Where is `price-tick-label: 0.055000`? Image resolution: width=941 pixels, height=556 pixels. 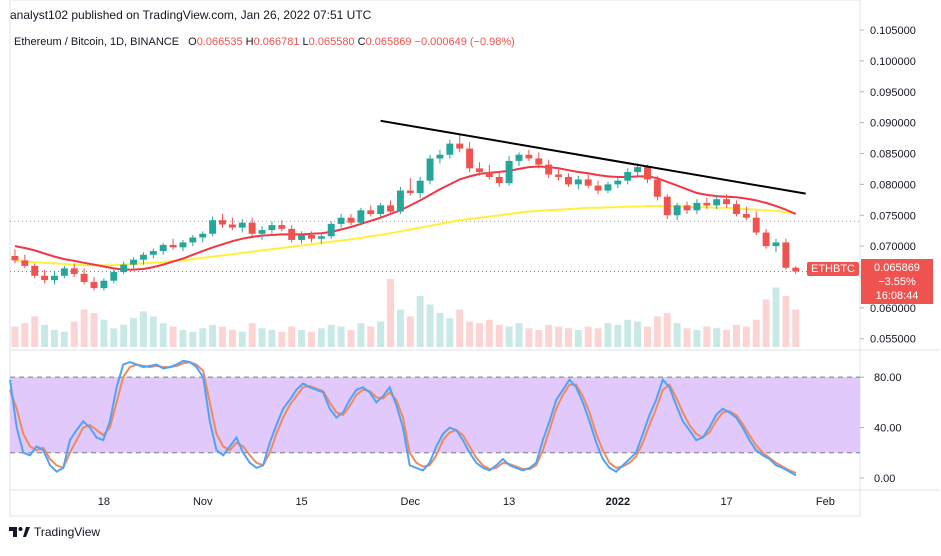 price-tick-label: 0.055000 is located at coordinates (893, 340).